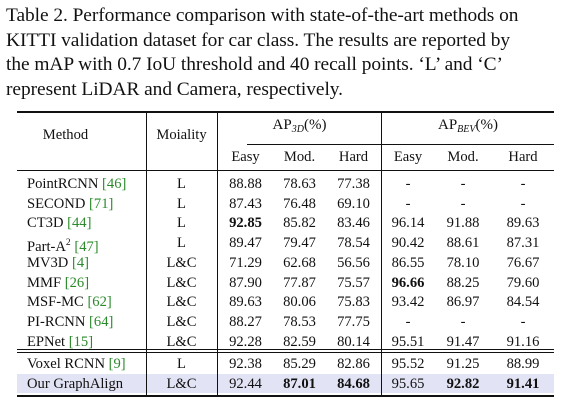  What do you see at coordinates (466, 129) in the screenshot?
I see `apbev-subscript: BEV` at bounding box center [466, 129].